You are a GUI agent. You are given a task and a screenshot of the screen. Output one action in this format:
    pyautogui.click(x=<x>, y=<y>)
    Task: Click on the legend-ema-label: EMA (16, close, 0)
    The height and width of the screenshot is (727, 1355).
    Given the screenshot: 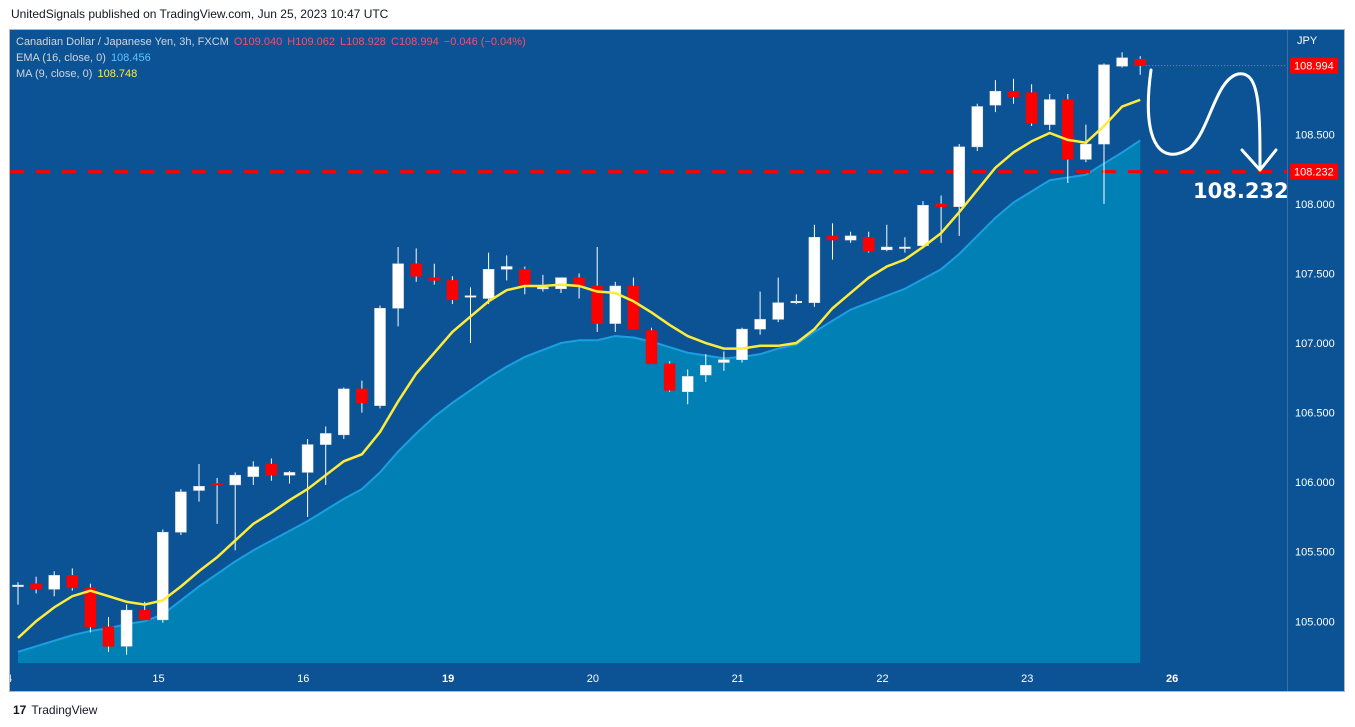 What is the action you would take?
    pyautogui.click(x=61, y=58)
    